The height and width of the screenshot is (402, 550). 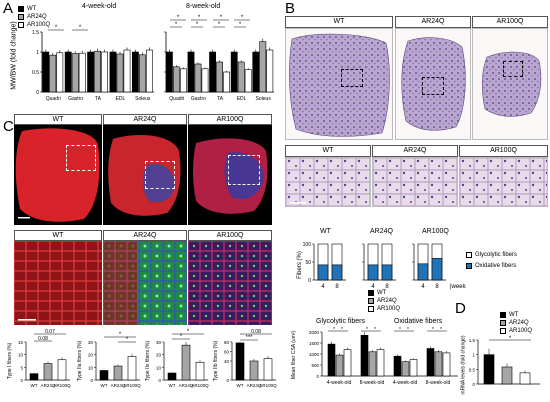 I want to click on x-tick-label: 8-week-old, so click(x=438, y=383).